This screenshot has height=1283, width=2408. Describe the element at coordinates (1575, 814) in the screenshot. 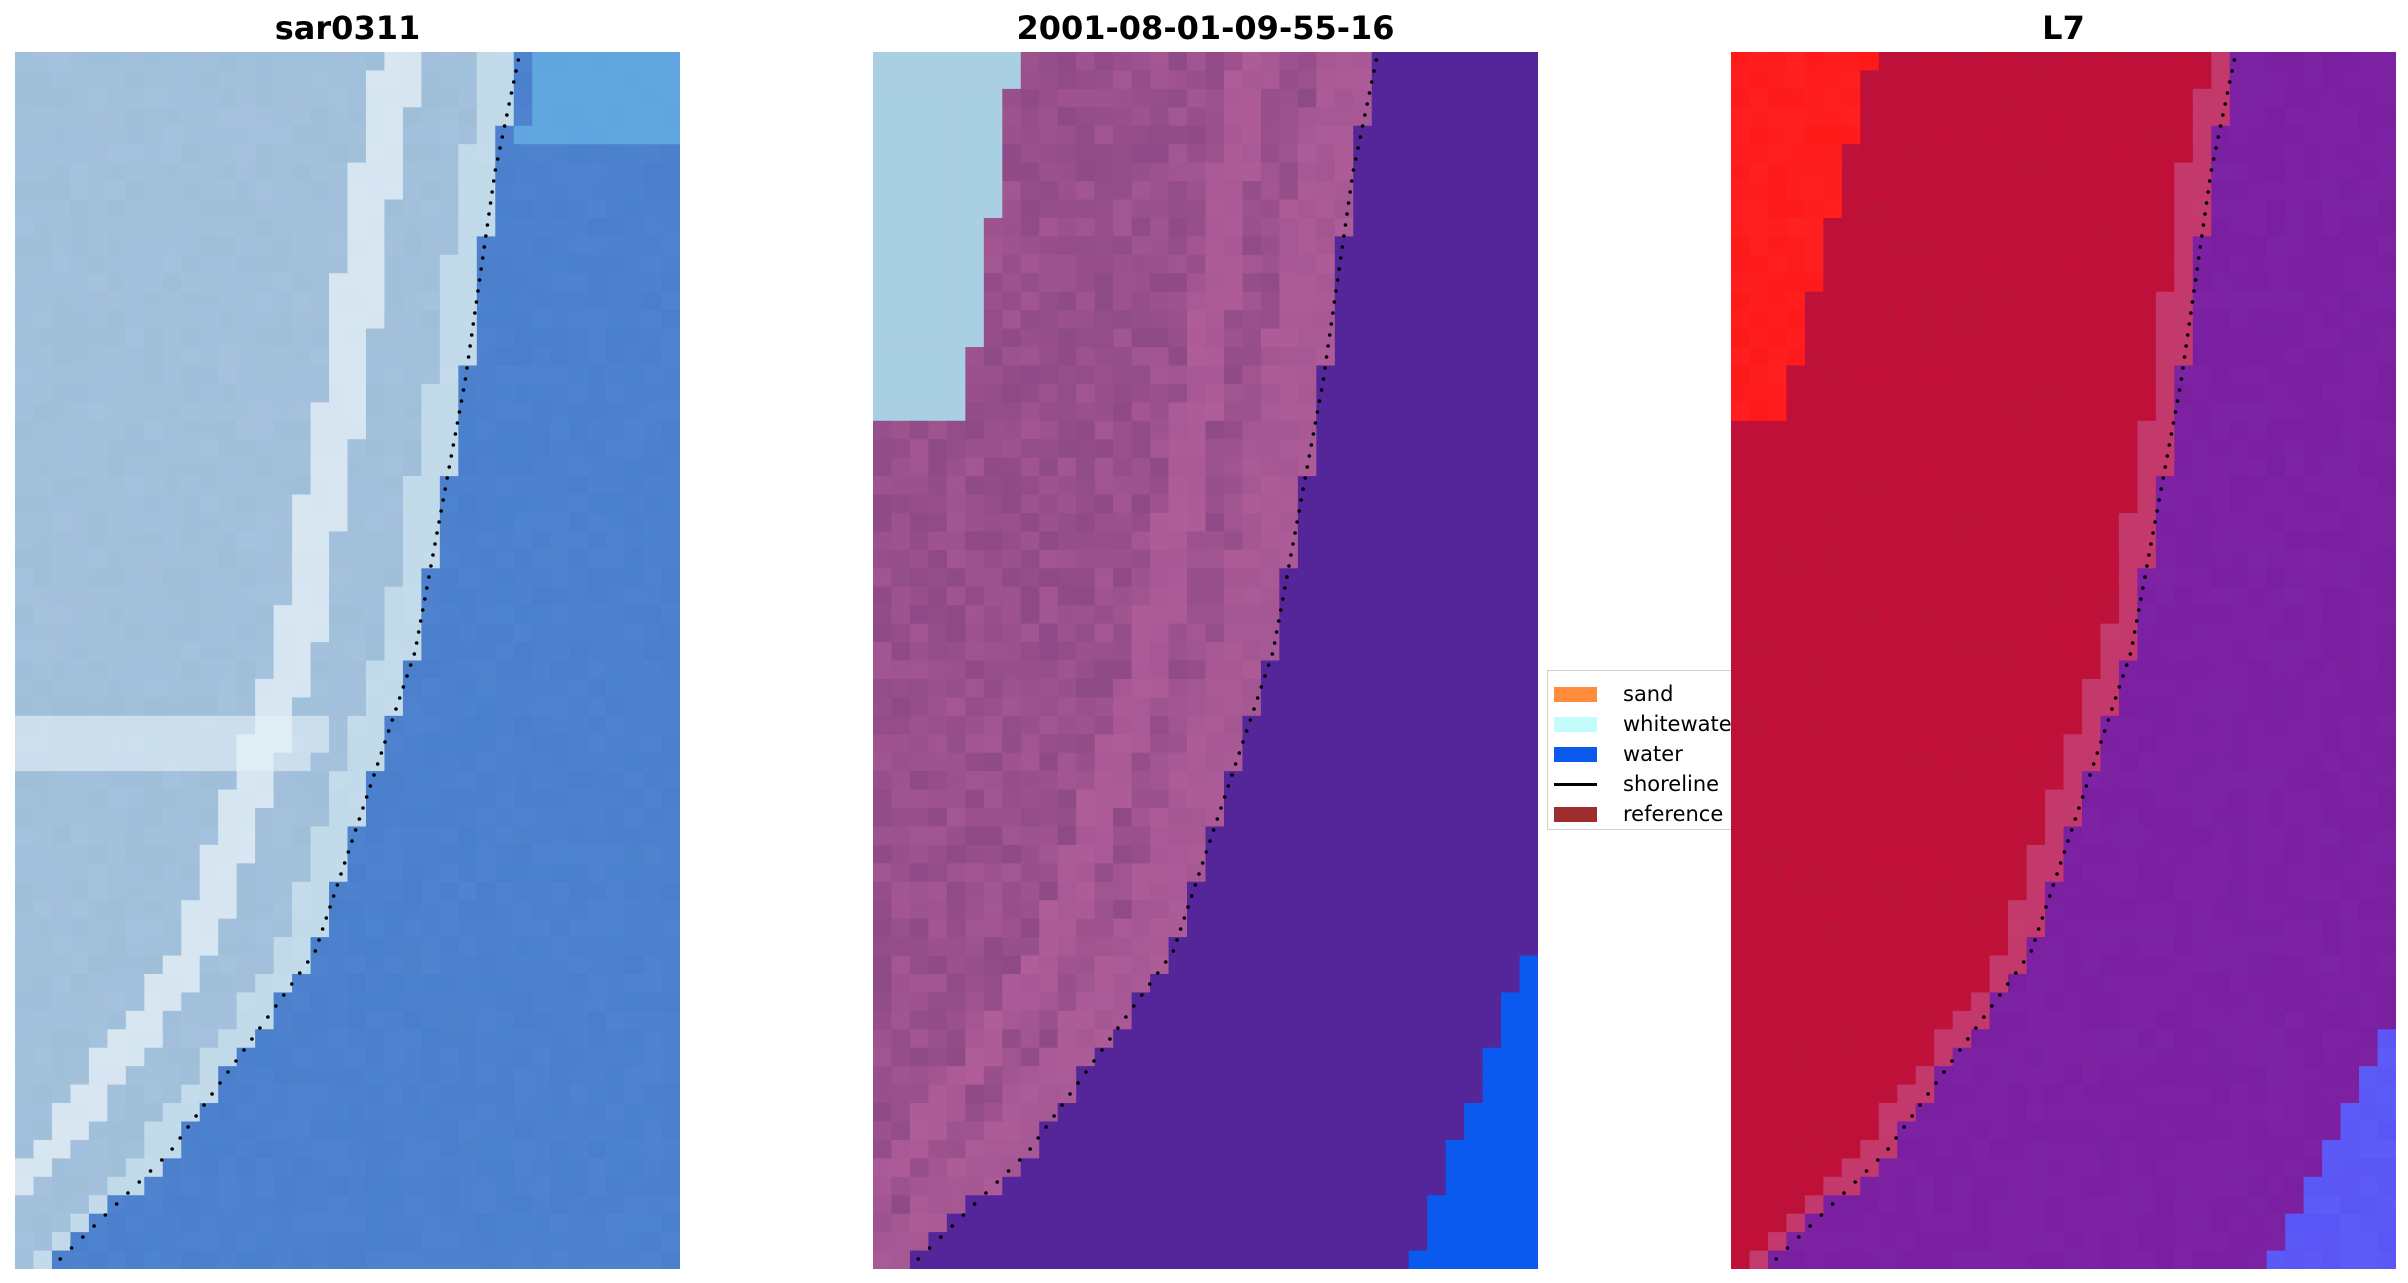

I see `reference-shoreline-swatch` at that location.